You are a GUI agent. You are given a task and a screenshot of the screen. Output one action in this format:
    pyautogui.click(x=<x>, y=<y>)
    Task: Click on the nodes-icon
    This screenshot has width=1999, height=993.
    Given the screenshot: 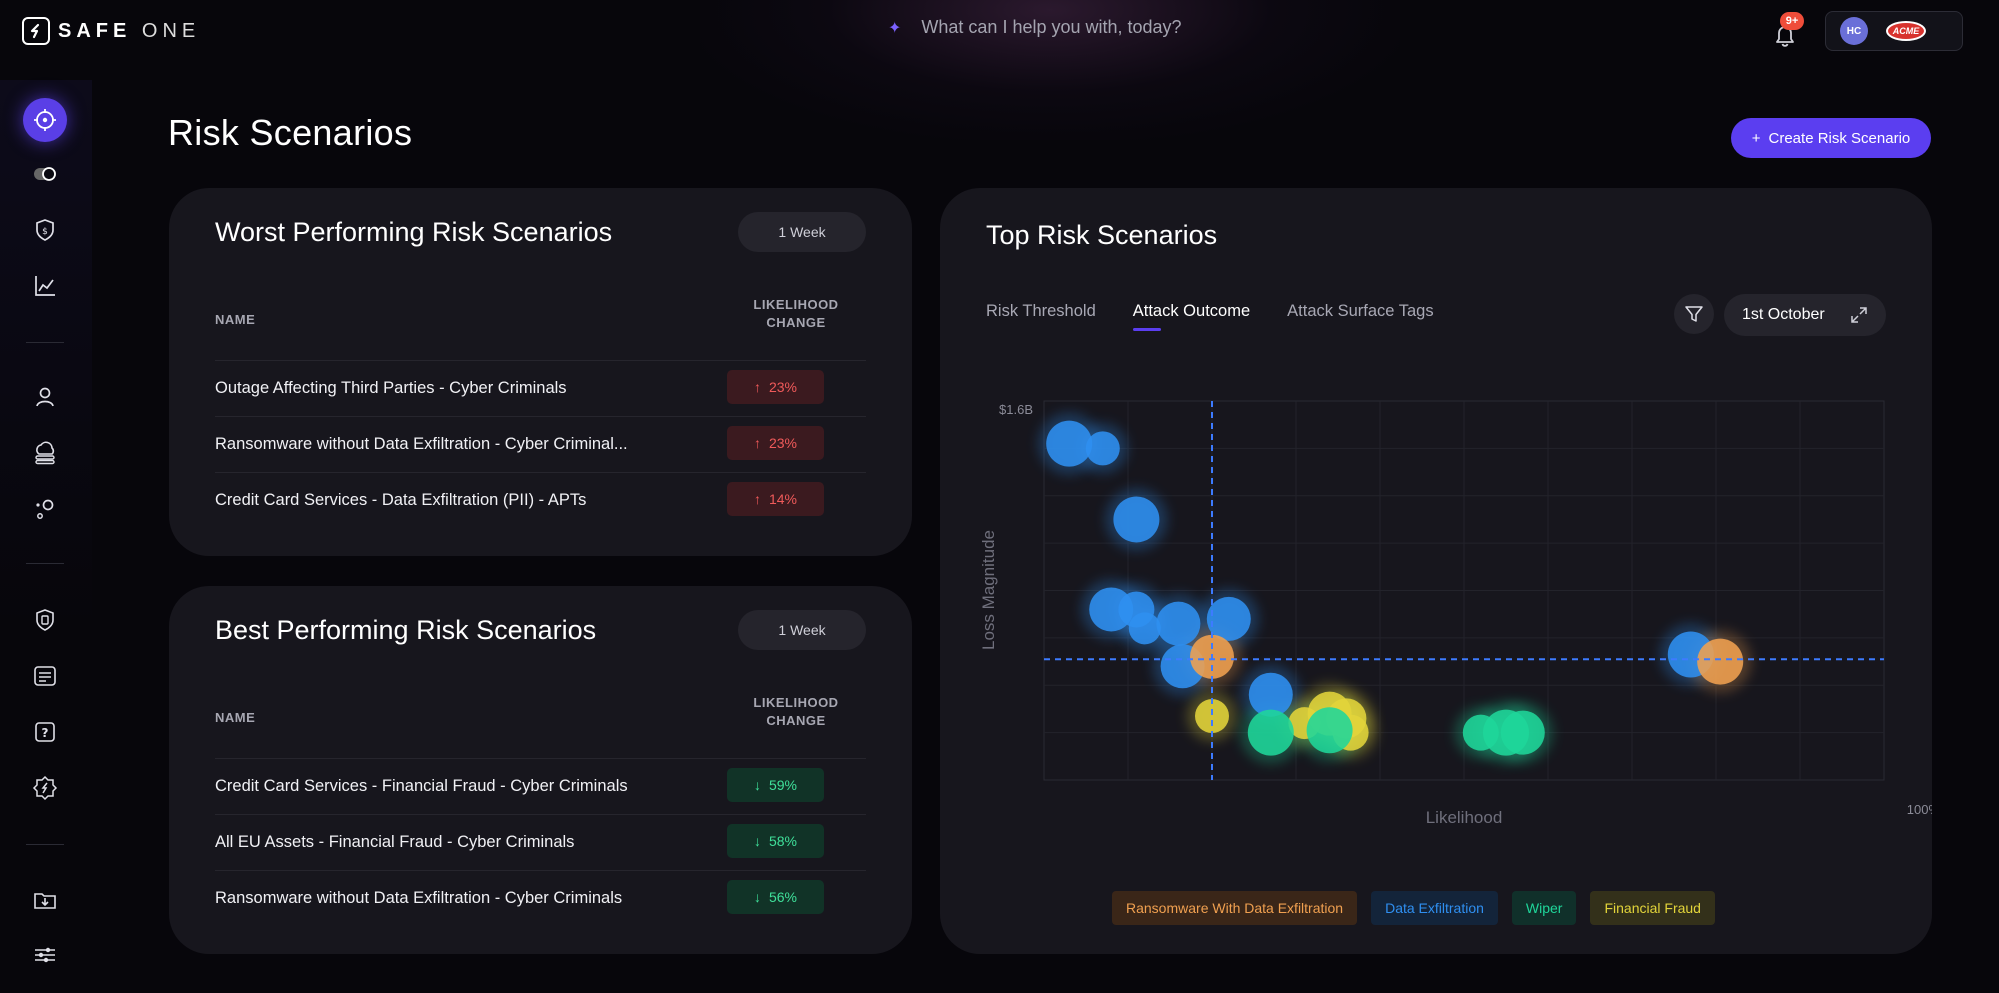 What is the action you would take?
    pyautogui.click(x=45, y=509)
    